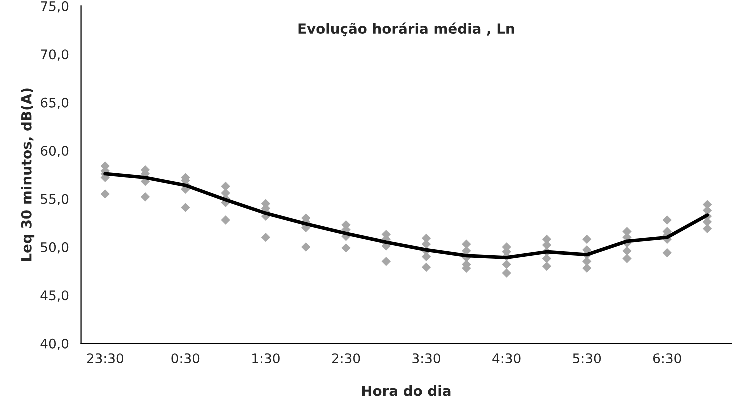 The width and height of the screenshot is (739, 414). I want to click on x-tick-label: 2:30, so click(346, 359).